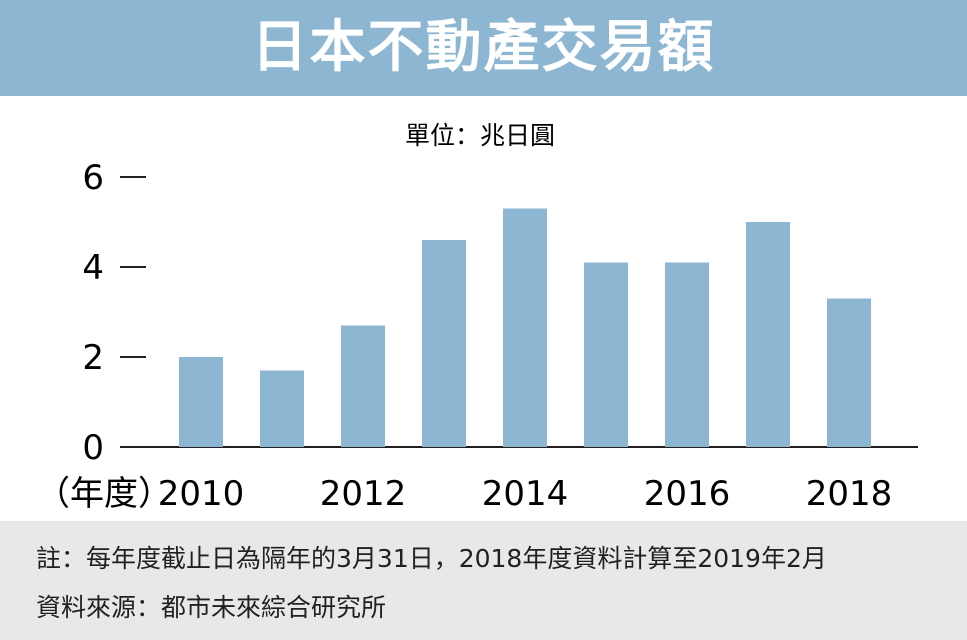 The height and width of the screenshot is (640, 967). I want to click on unit-label: 單位：兆日圓, so click(480, 135).